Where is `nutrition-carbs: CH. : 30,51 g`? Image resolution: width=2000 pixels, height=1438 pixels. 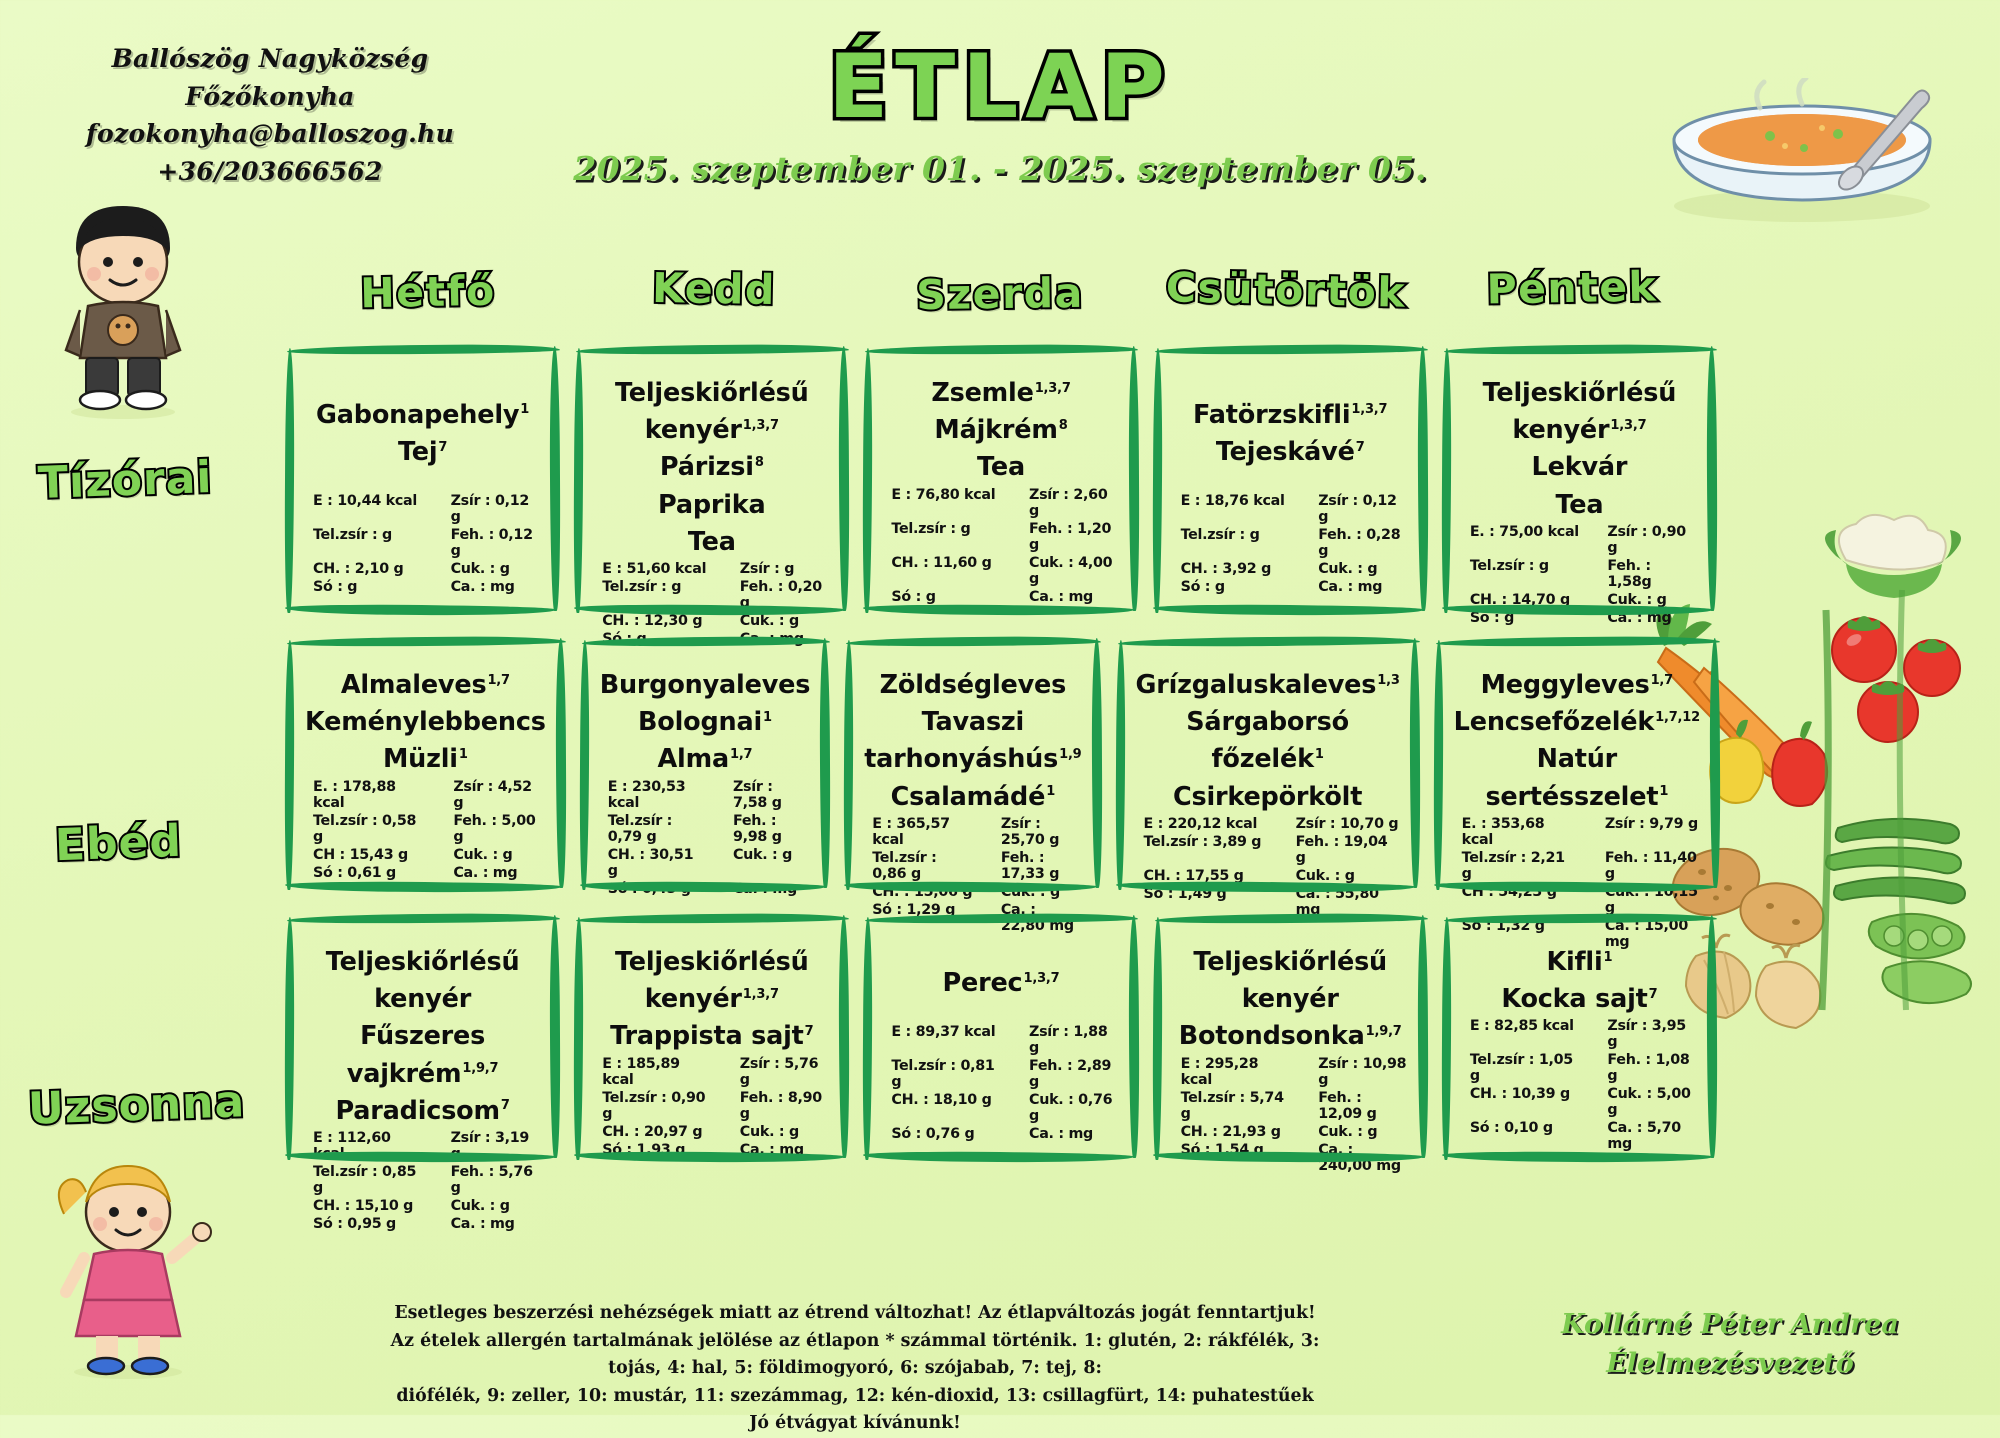
nutrition-carbs: CH. : 30,51 g is located at coordinates (650, 862).